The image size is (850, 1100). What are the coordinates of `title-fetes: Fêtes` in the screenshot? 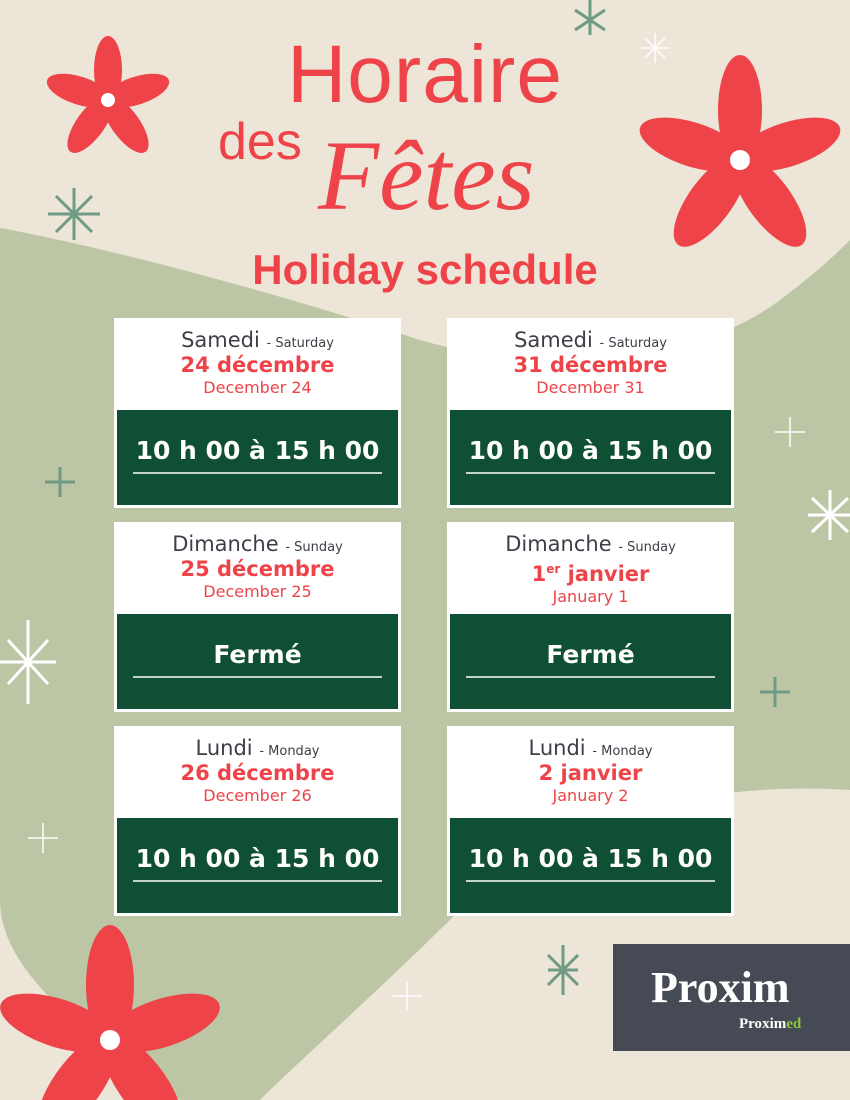 It's located at (426, 175).